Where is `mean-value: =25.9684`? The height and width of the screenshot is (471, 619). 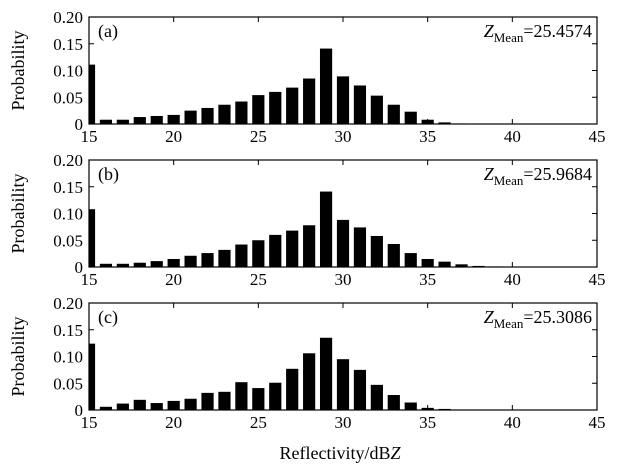
mean-value: =25.9684 is located at coordinates (557, 174).